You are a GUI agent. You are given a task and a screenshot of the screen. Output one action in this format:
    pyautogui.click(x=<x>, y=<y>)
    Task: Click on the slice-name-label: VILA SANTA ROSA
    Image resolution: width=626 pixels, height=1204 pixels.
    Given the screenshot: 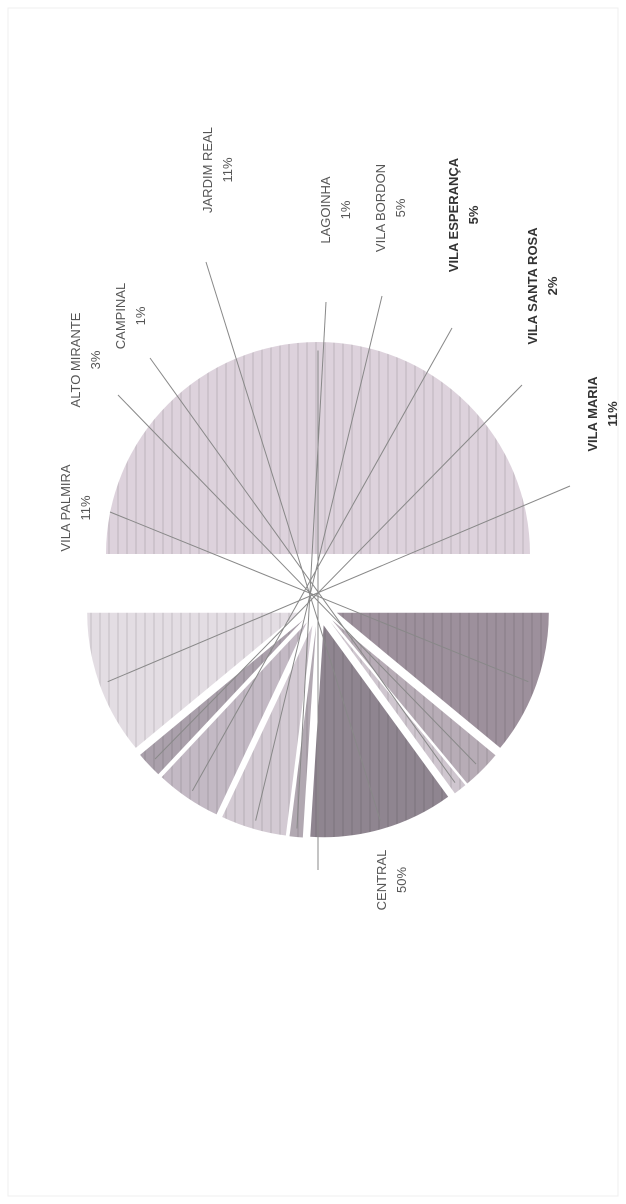 What is the action you would take?
    pyautogui.click(x=532, y=286)
    